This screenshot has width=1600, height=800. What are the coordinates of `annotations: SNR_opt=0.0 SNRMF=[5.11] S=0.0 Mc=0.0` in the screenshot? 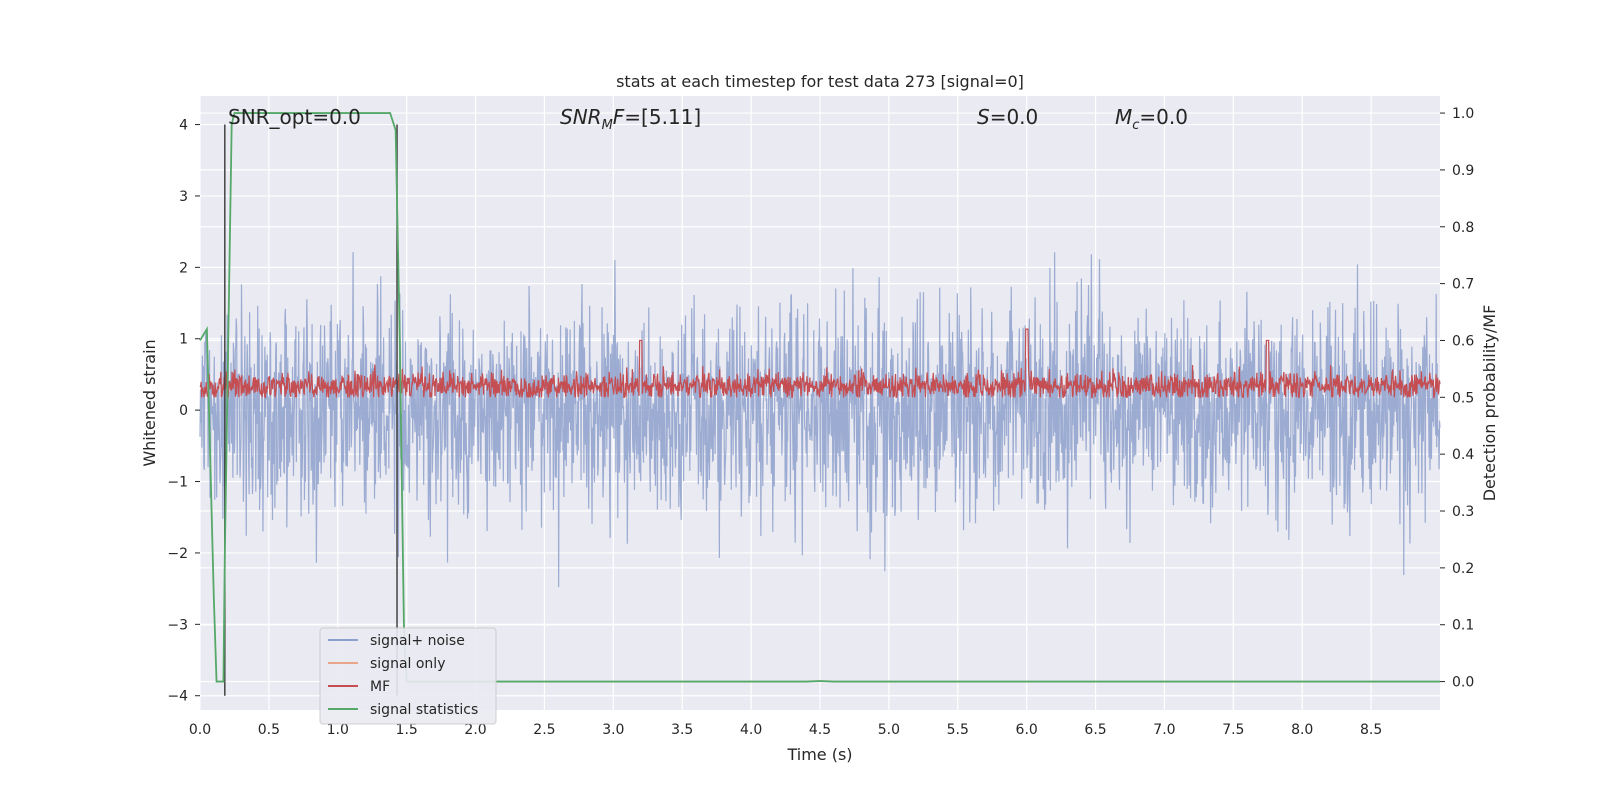 It's located at (708, 119).